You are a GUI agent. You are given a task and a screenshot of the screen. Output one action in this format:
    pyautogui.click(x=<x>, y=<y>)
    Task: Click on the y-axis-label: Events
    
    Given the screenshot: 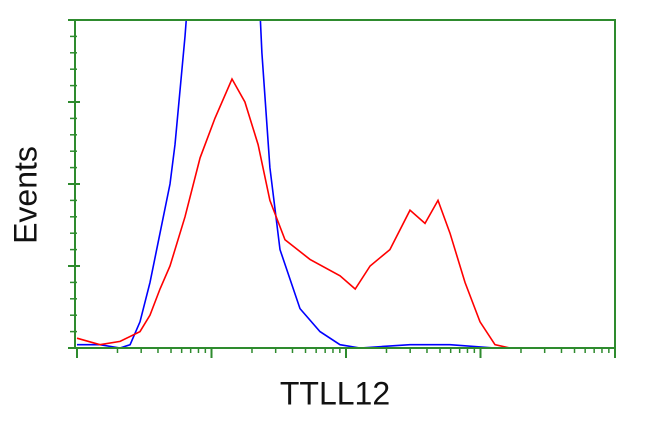 What is the action you would take?
    pyautogui.click(x=25, y=195)
    